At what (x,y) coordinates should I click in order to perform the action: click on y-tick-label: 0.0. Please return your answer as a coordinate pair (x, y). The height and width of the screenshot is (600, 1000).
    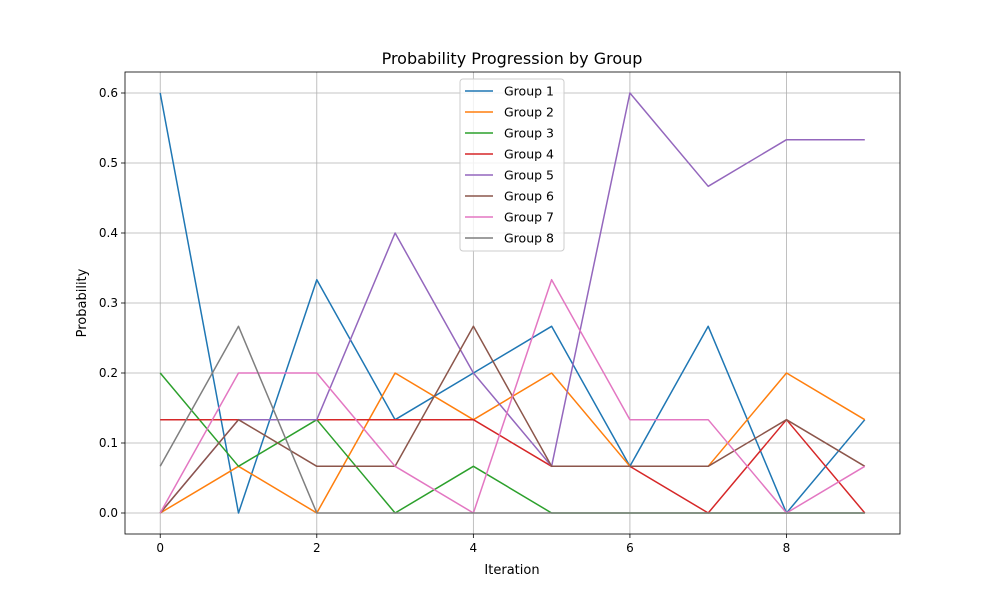
    Looking at the image, I should click on (108, 513).